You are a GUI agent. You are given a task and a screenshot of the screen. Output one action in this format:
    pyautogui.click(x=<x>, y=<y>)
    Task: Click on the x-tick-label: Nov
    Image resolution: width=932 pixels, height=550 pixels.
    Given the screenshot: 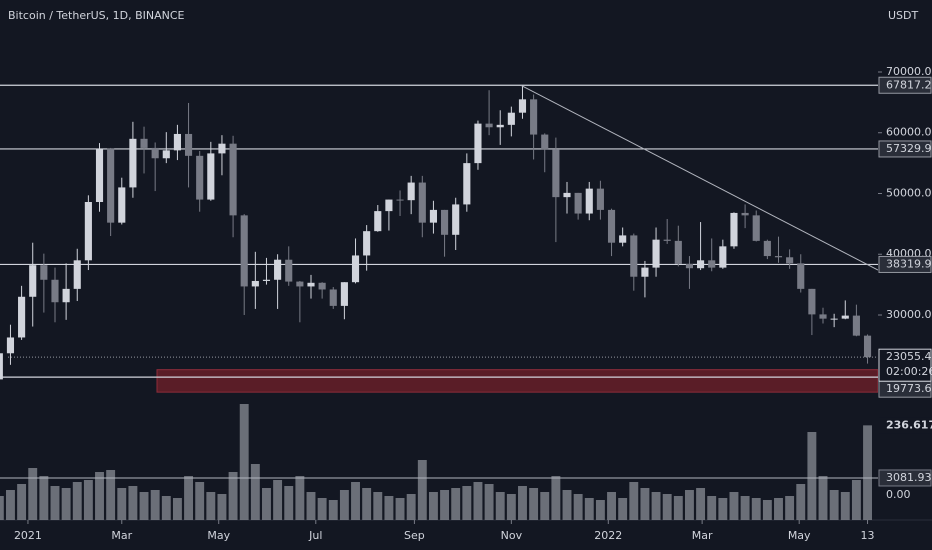 What is the action you would take?
    pyautogui.click(x=512, y=535)
    